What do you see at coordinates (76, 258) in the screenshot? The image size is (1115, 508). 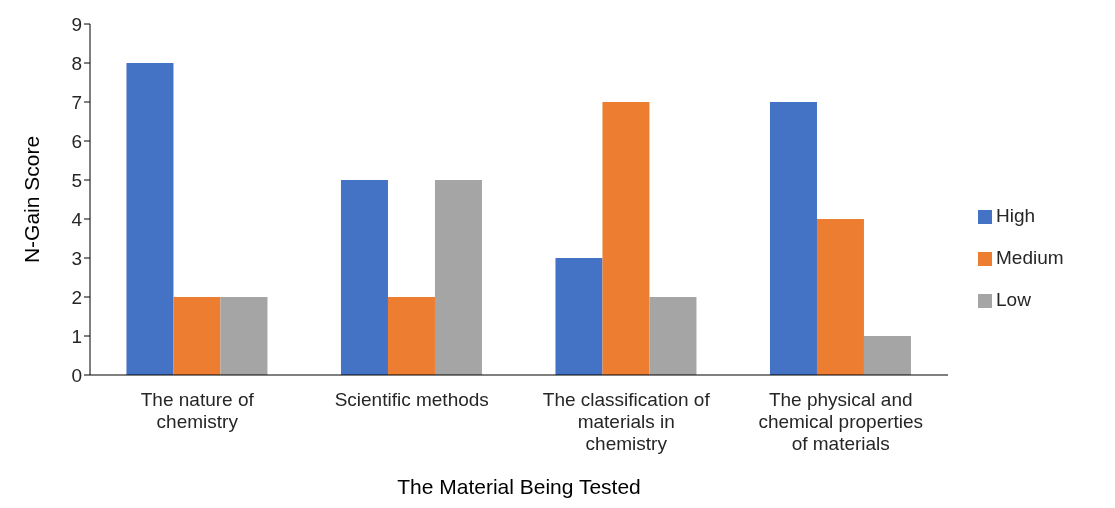 I see `y-tick-label: 3` at bounding box center [76, 258].